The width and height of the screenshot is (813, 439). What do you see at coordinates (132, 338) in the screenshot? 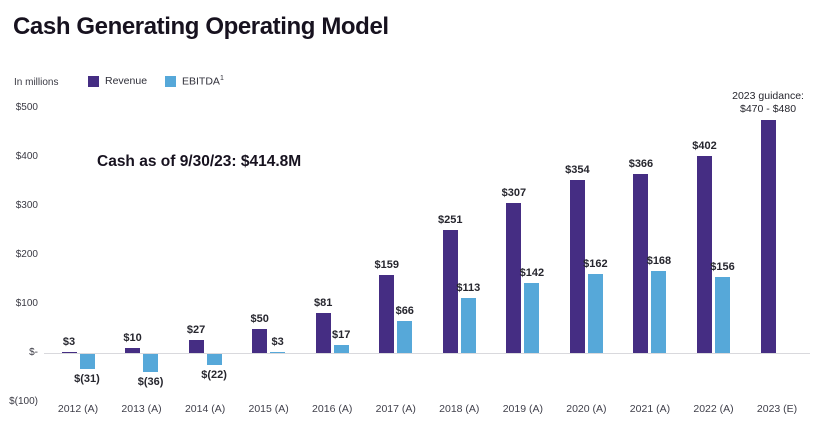
I see `bar-value-label: $10` at bounding box center [132, 338].